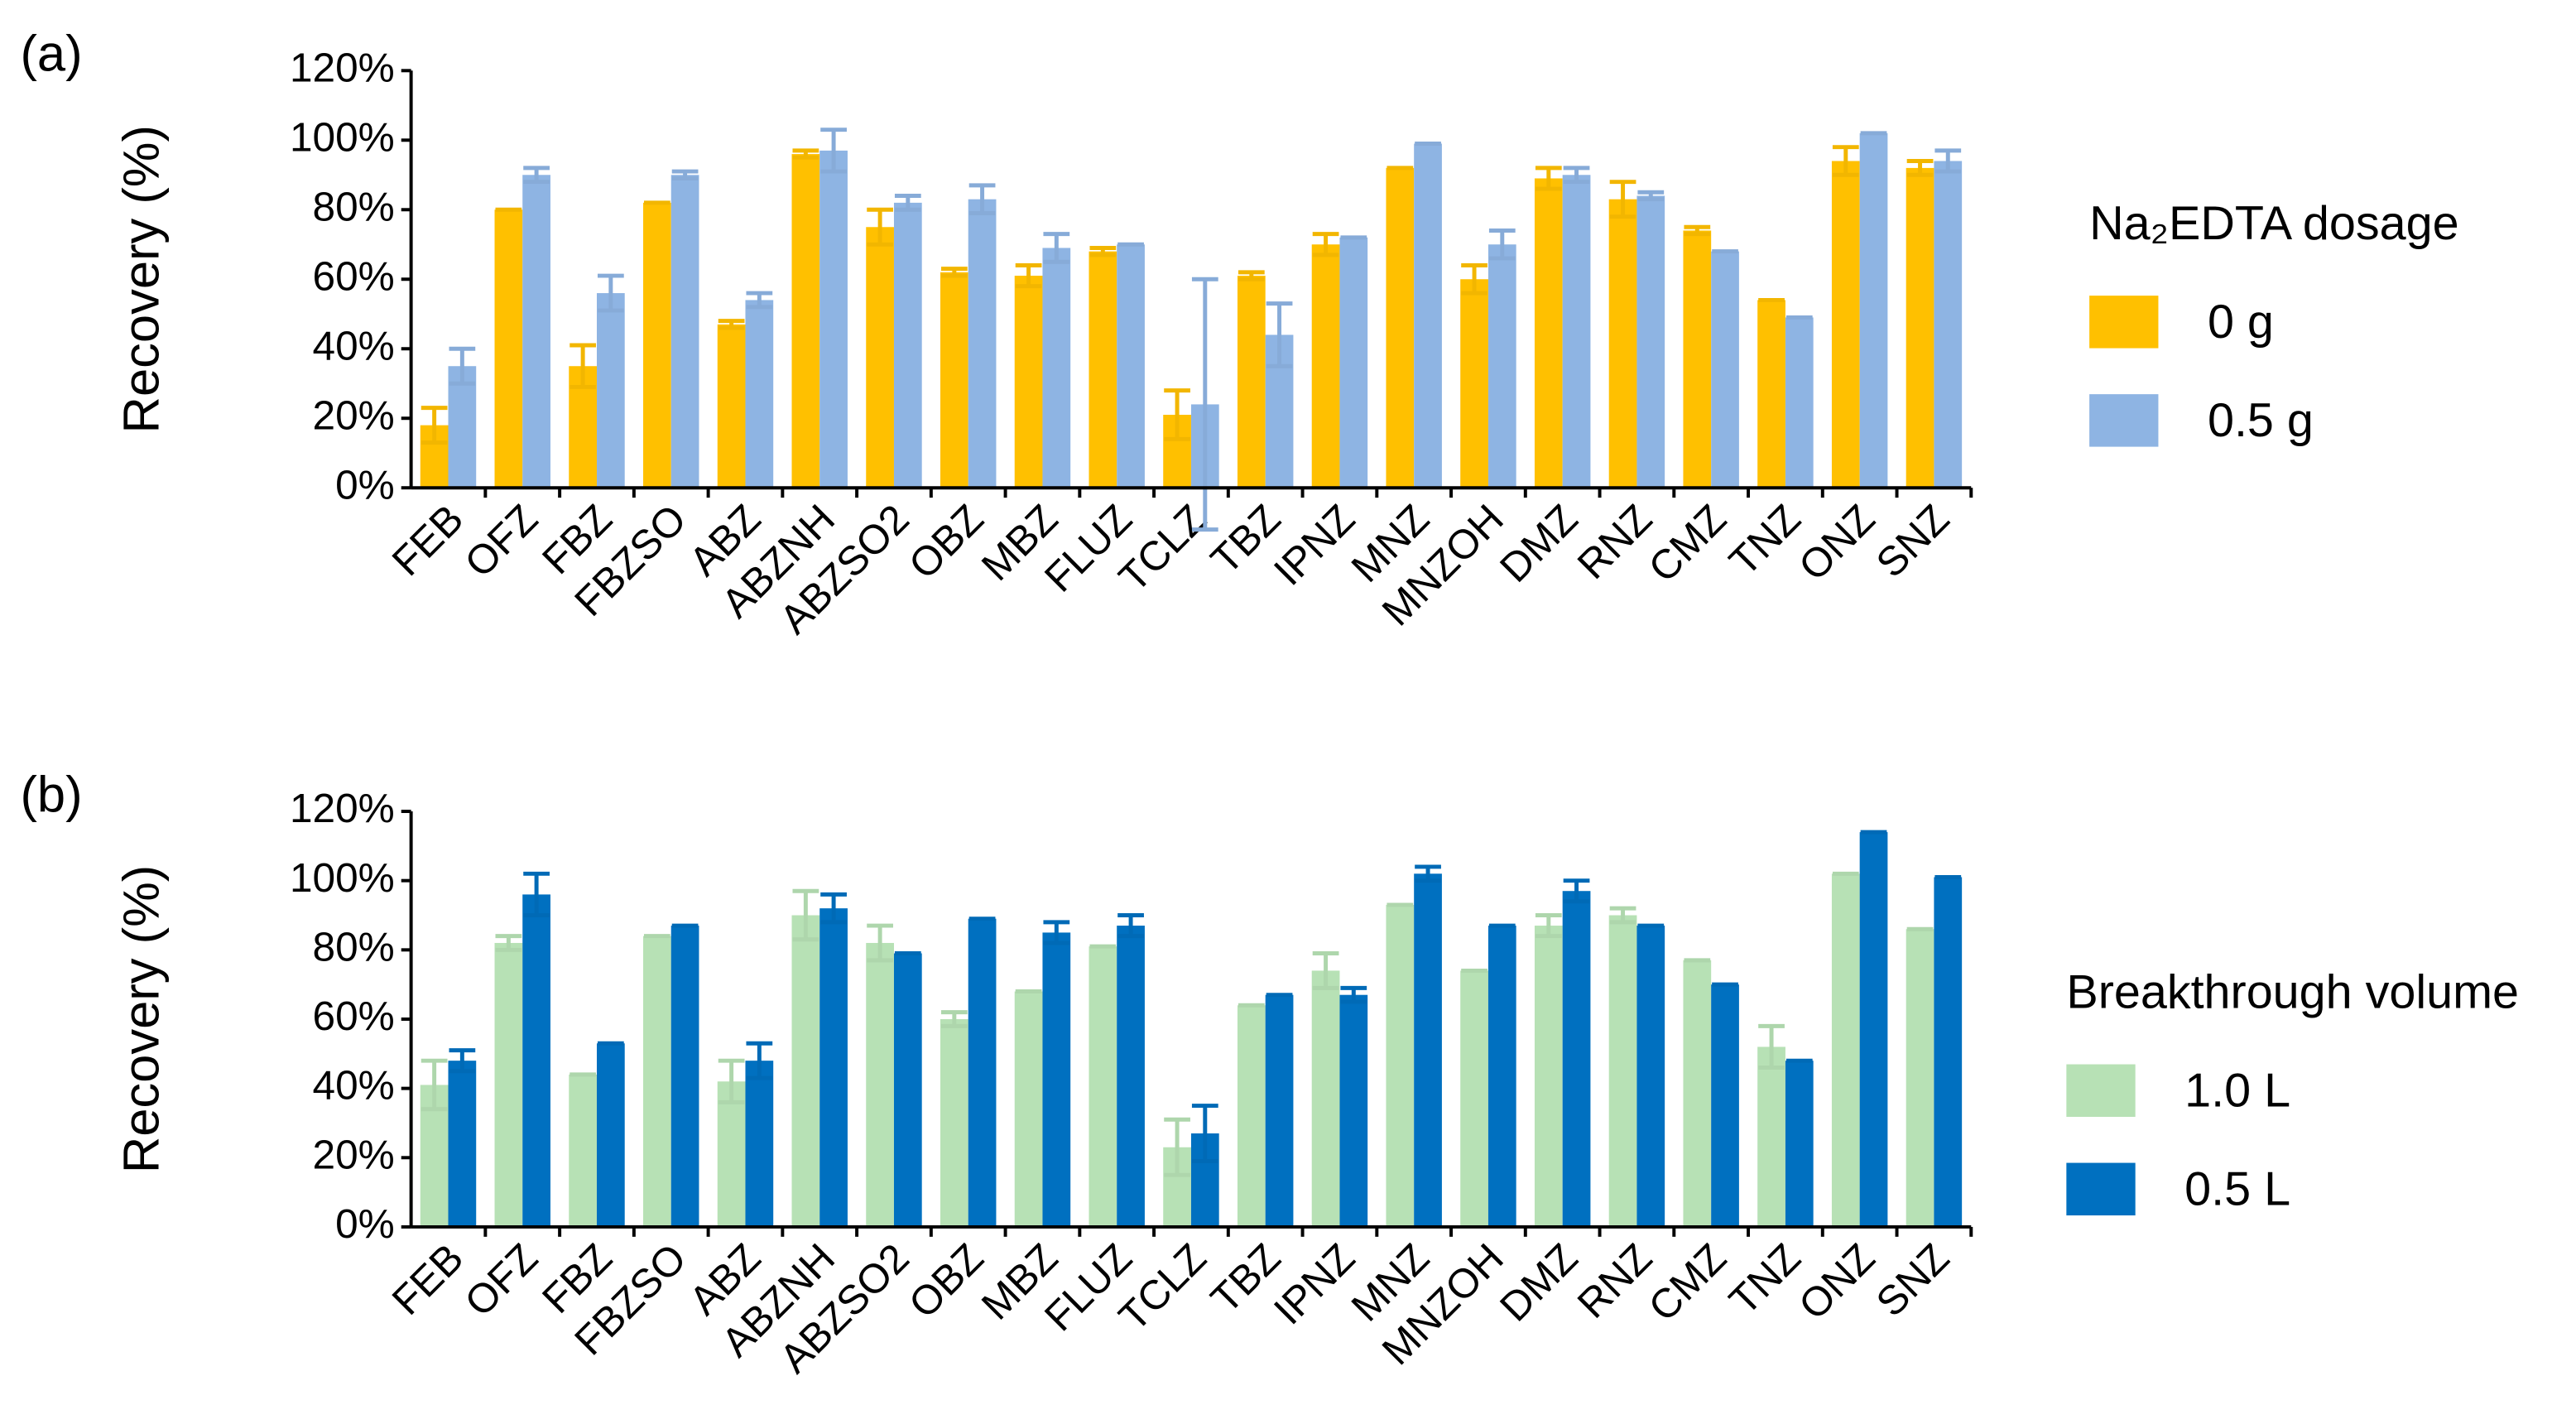 This screenshot has width=2576, height=1424. Describe the element at coordinates (2237, 1188) in the screenshot. I see `legend-label: 0.5 L` at that location.